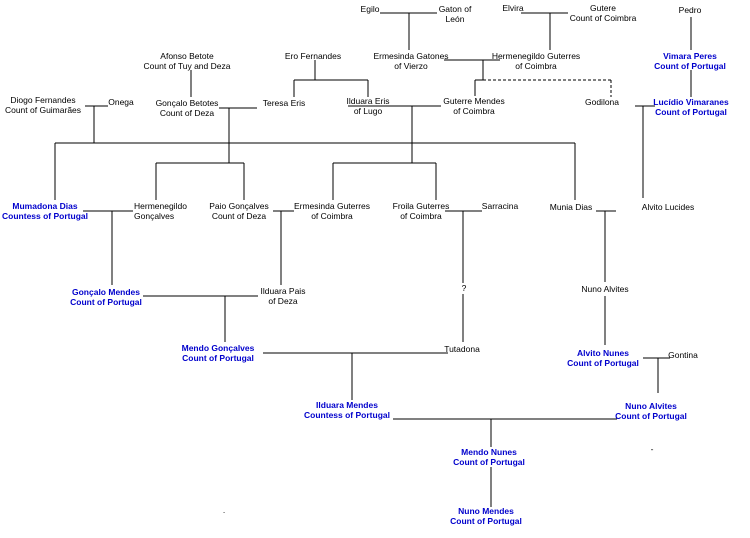  Describe the element at coordinates (239, 206) in the screenshot. I see `person-name: Paio Gonçalves` at that location.